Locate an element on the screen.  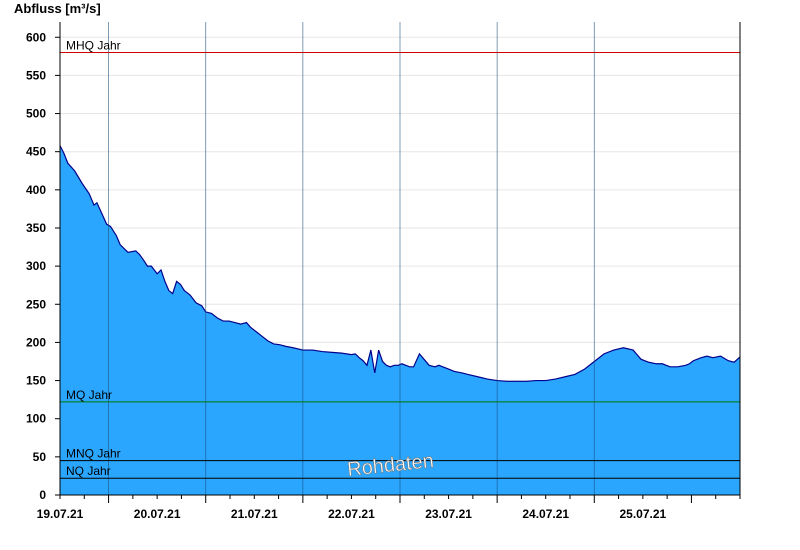
y-tick-label-50: 50 is located at coordinates (40, 457).